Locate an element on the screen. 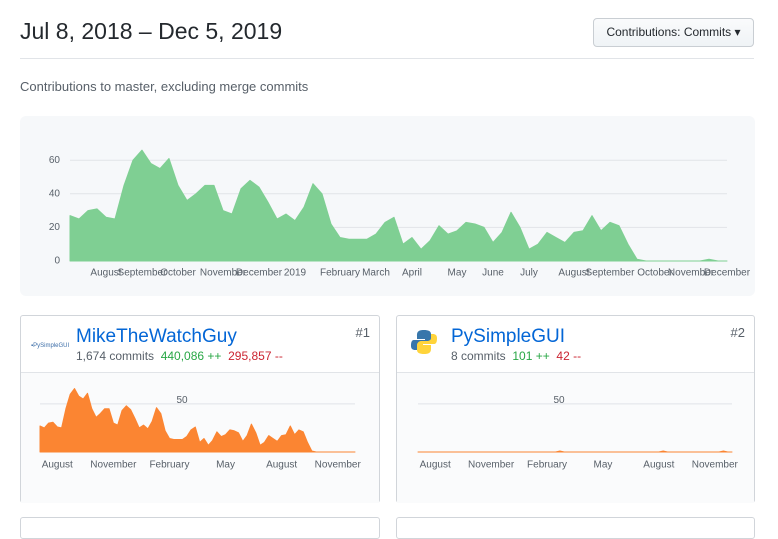 The width and height of the screenshot is (778, 539). avatar: ▪PySimpleGUI is located at coordinates (50, 346).